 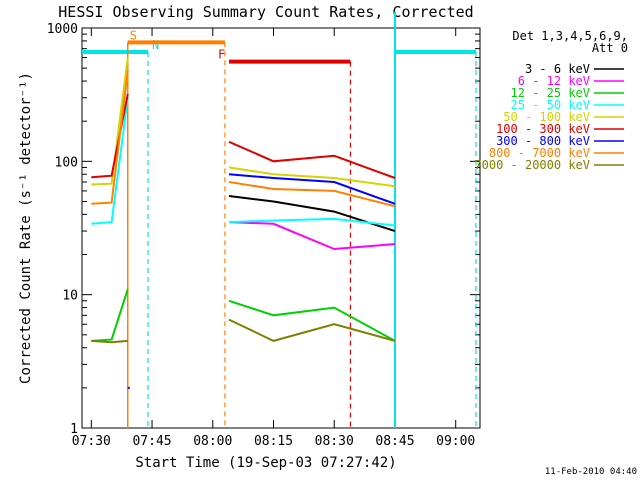 What do you see at coordinates (66, 162) in the screenshot?
I see `y-tick-label: 100` at bounding box center [66, 162].